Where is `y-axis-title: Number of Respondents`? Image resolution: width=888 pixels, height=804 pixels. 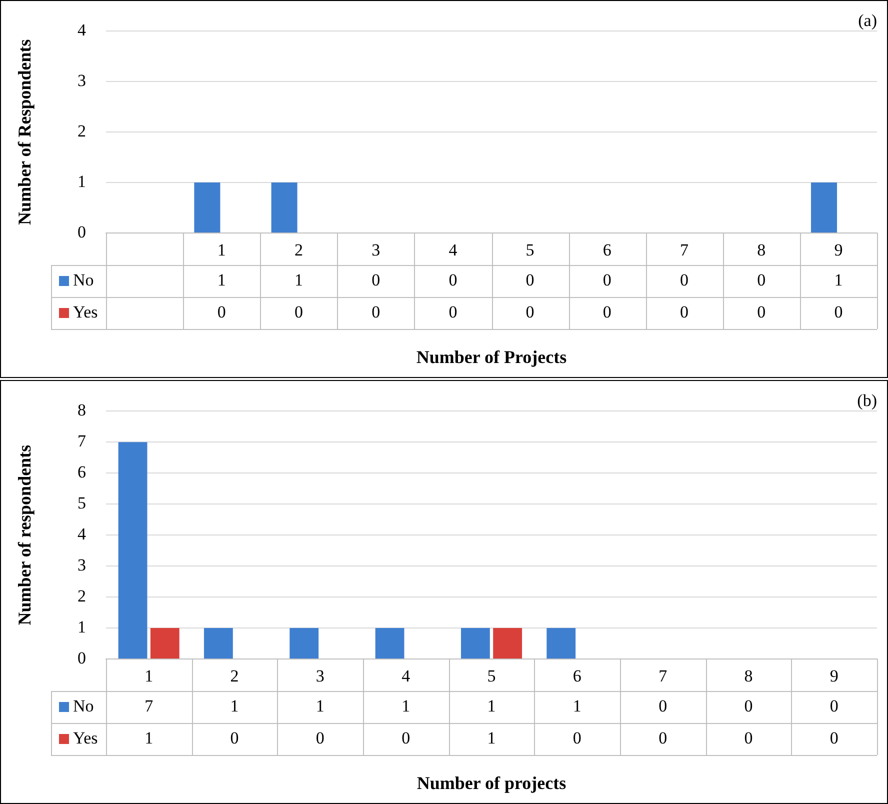
y-axis-title: Number of Respondents is located at coordinates (24, 132).